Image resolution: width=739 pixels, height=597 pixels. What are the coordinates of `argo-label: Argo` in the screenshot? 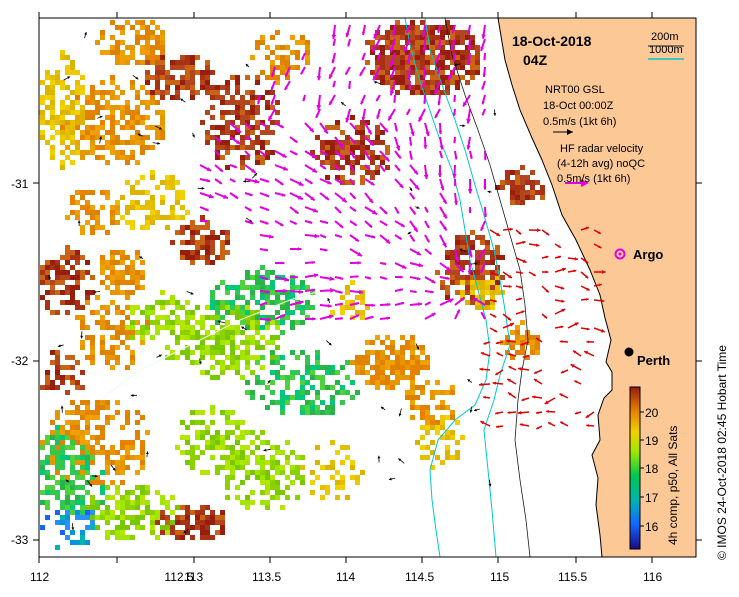 It's located at (648, 254).